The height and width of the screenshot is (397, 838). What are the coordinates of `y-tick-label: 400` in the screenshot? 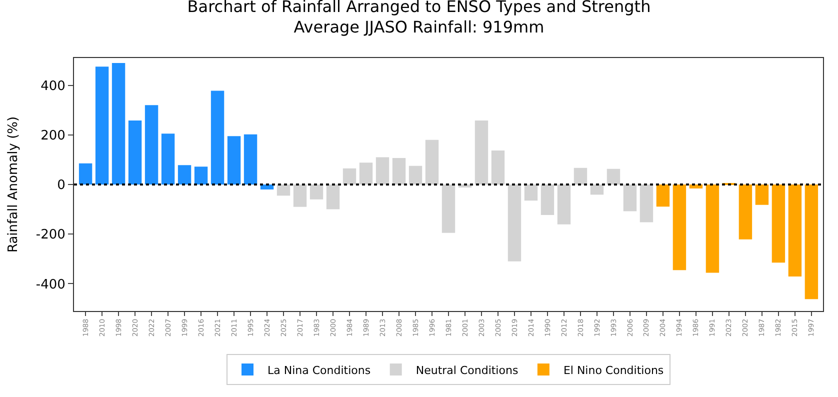 It's located at (53, 86).